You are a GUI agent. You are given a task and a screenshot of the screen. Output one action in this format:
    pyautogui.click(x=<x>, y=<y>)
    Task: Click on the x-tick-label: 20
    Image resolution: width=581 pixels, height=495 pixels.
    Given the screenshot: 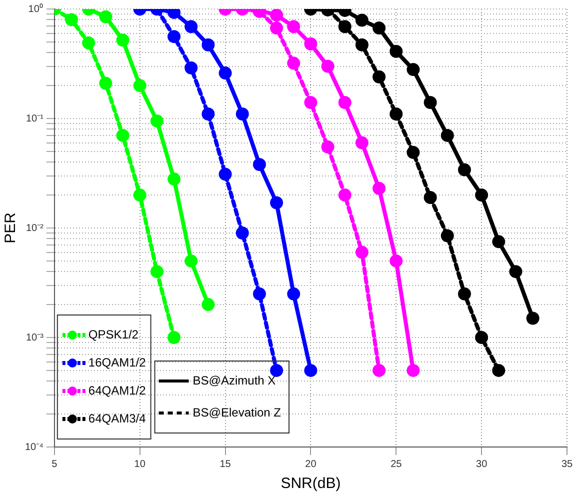 What is the action you would take?
    pyautogui.click(x=311, y=464)
    